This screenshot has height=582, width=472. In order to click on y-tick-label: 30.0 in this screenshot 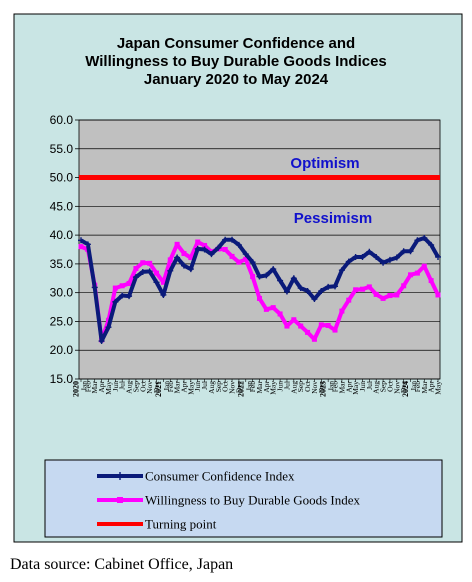, I will do `click(62, 293)`.